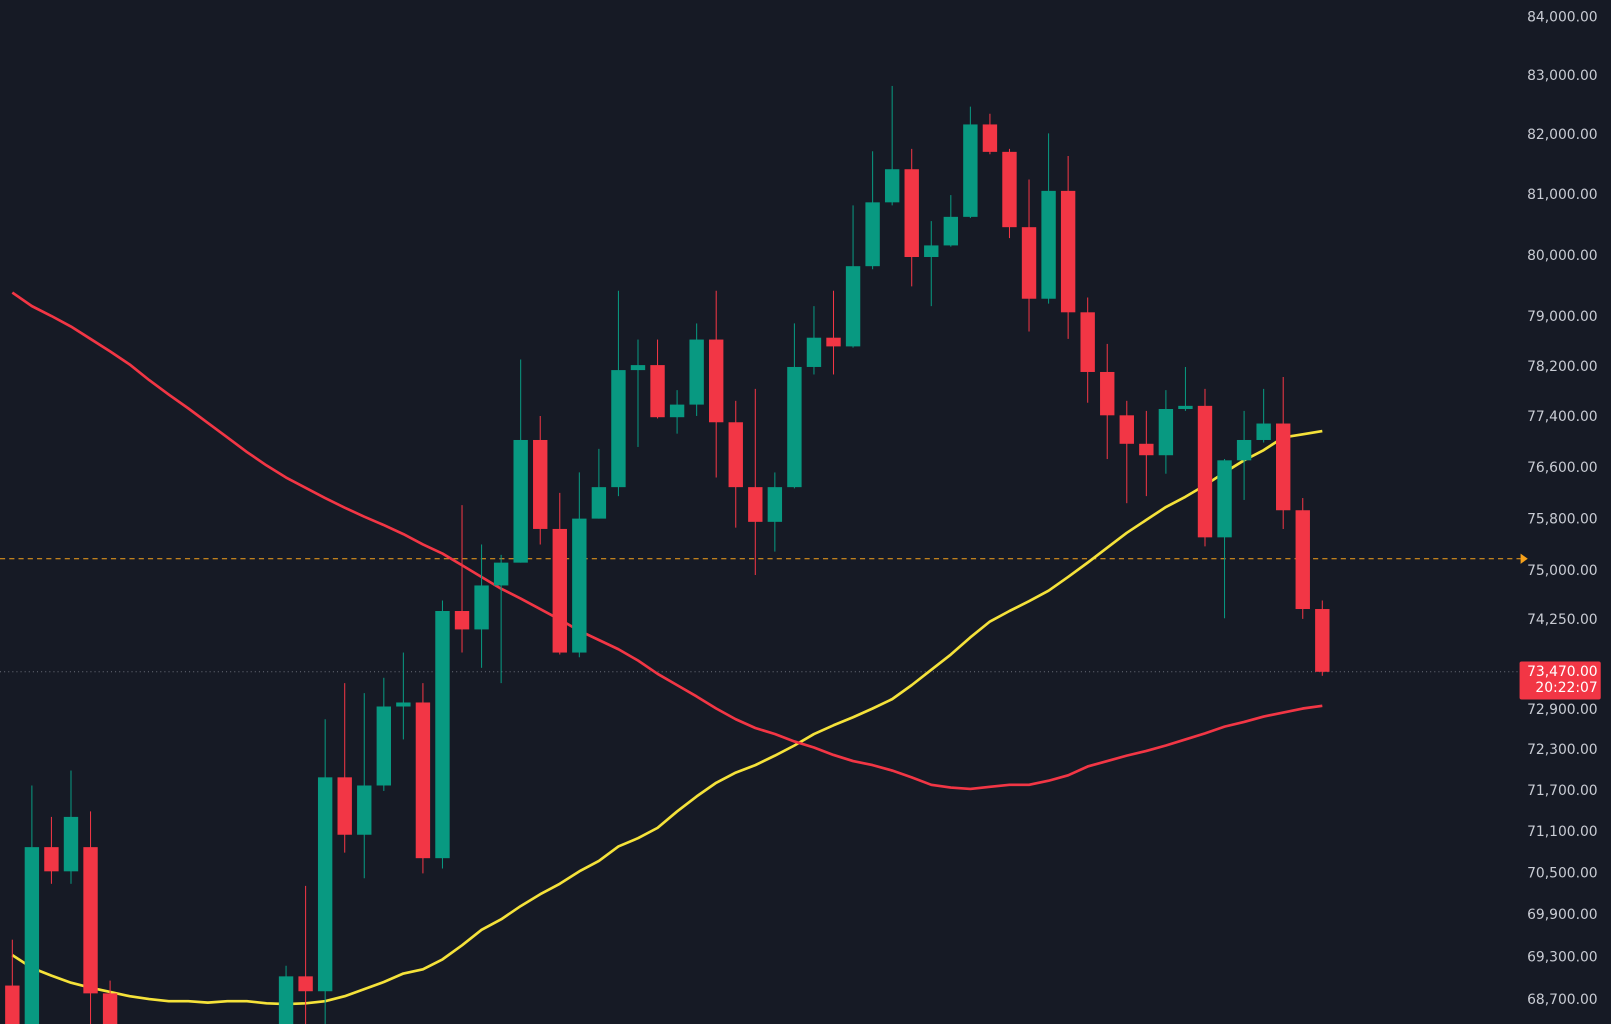  Describe the element at coordinates (1562, 571) in the screenshot. I see `y-tick-label: 75,000.00` at that location.